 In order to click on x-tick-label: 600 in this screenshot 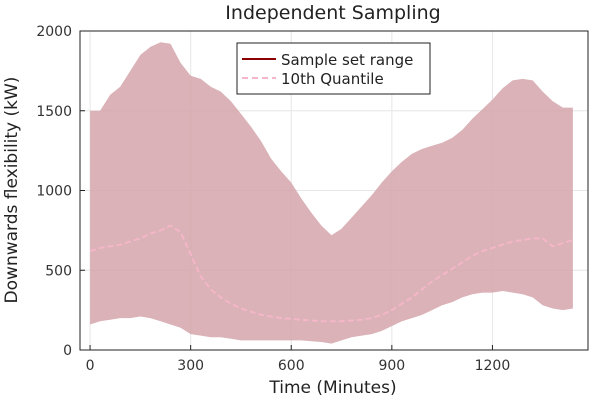, I will do `click(291, 366)`.